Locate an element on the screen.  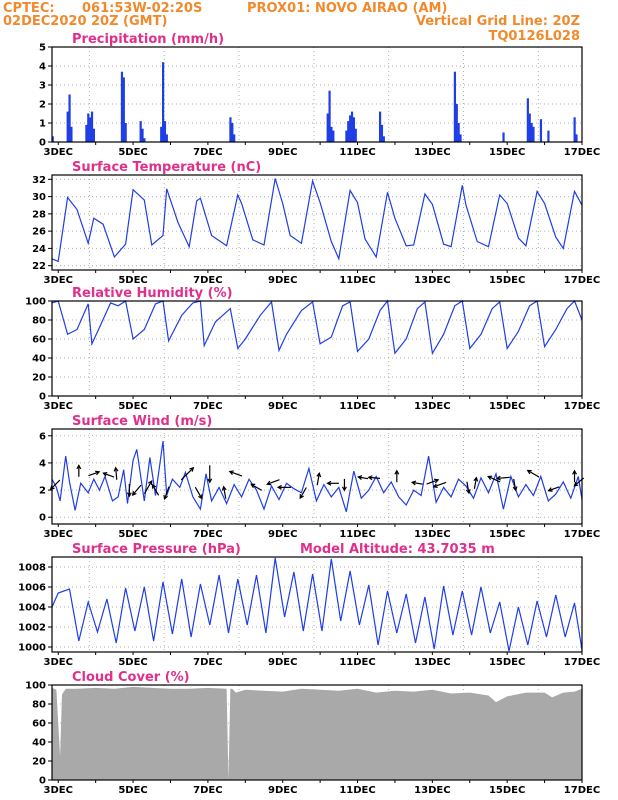
y-tick-label: 28 is located at coordinates (39, 214).